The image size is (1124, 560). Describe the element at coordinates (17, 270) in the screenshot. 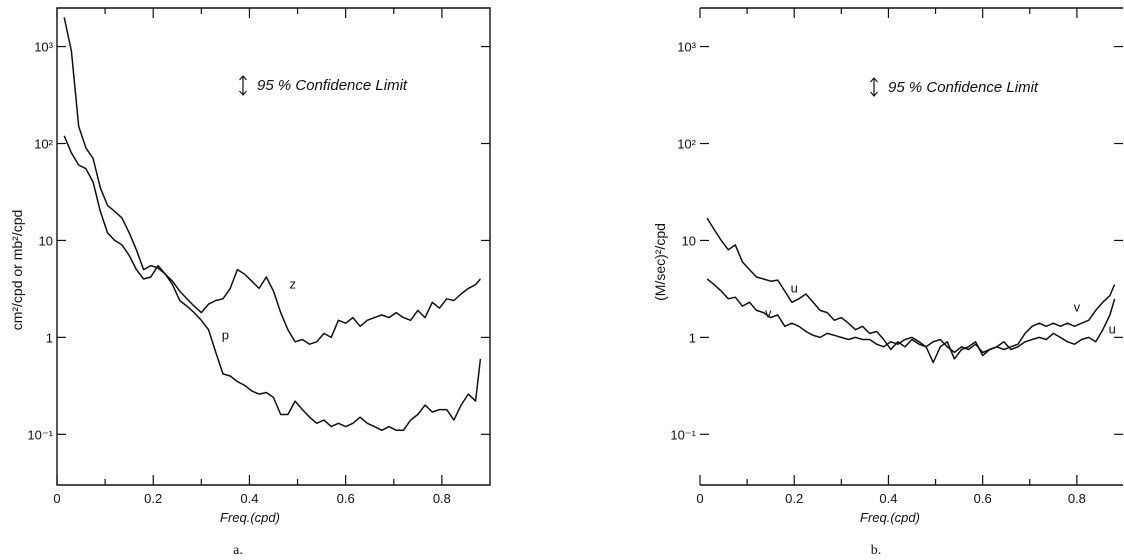

I see `y-axis-label: cm²/cpd or mb²/cpd` at that location.